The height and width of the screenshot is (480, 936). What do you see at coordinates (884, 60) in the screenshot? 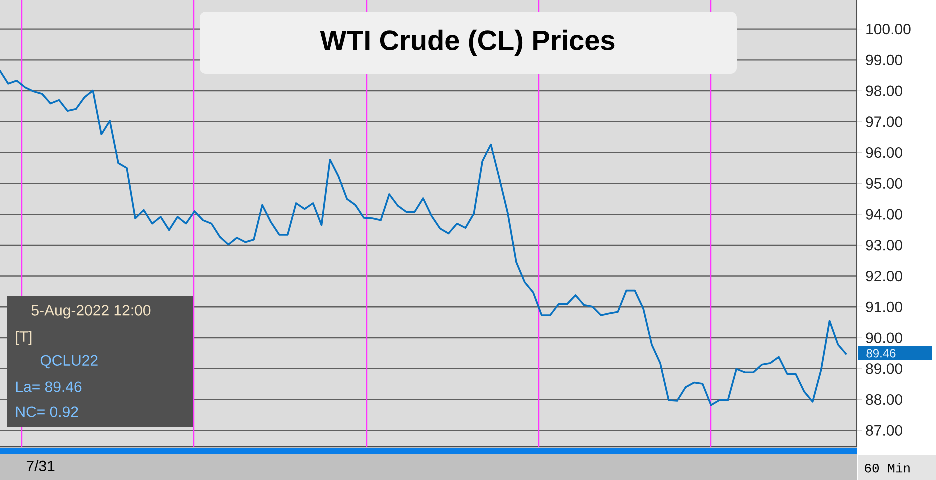
I see `y-tick-label: 99.00` at bounding box center [884, 60].